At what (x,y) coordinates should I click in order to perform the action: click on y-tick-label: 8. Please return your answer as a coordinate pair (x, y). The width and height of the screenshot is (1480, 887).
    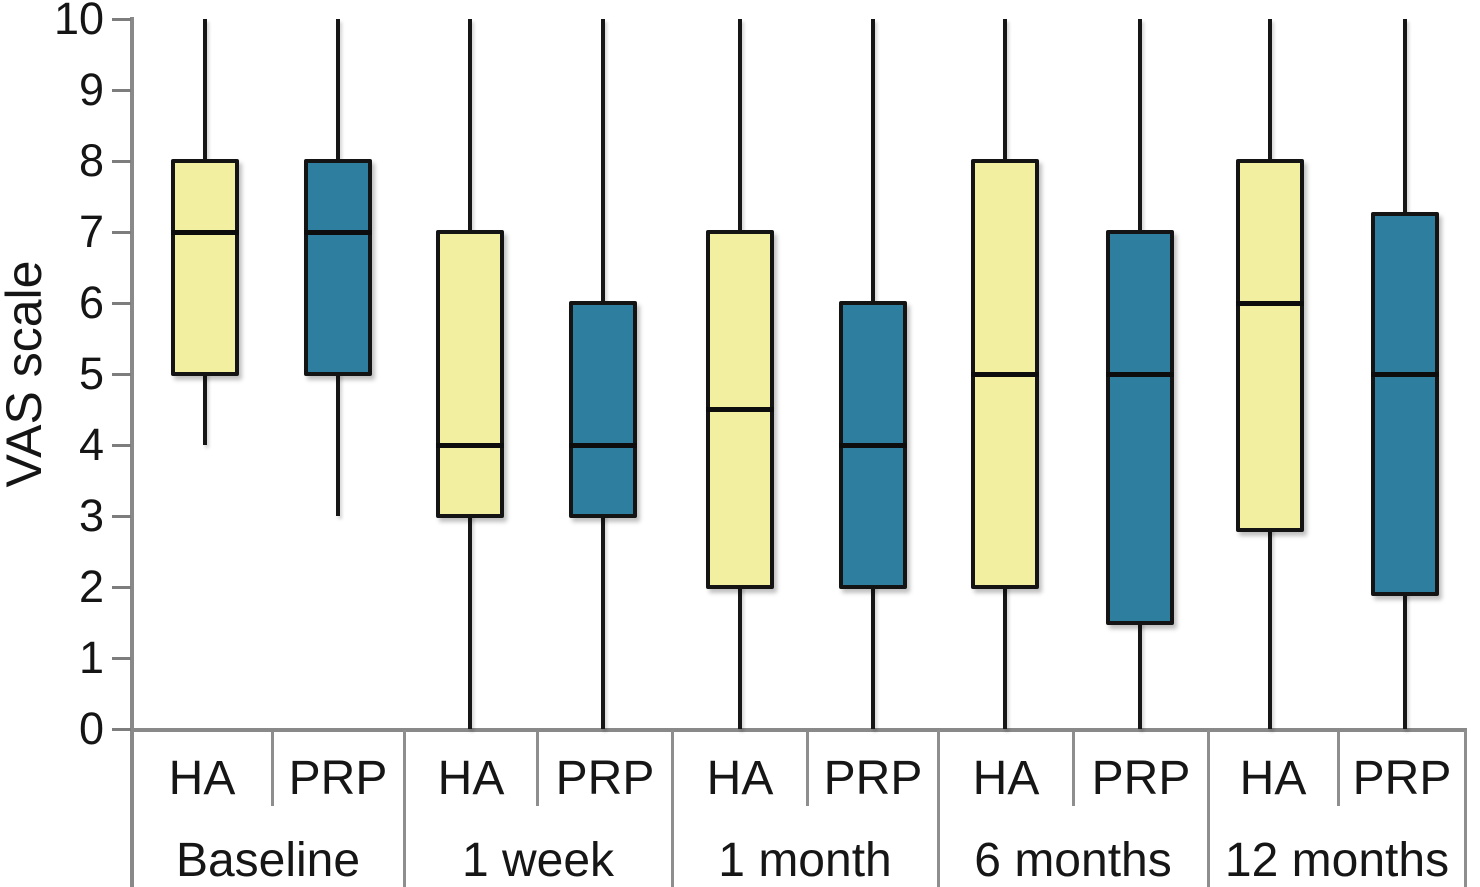
    Looking at the image, I should click on (91, 160).